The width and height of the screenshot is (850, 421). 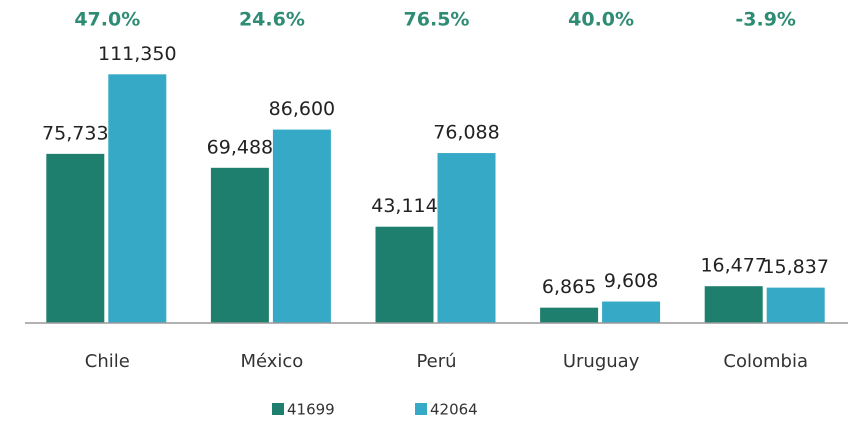 What do you see at coordinates (107, 361) in the screenshot?
I see `x-tick-label: Chile` at bounding box center [107, 361].